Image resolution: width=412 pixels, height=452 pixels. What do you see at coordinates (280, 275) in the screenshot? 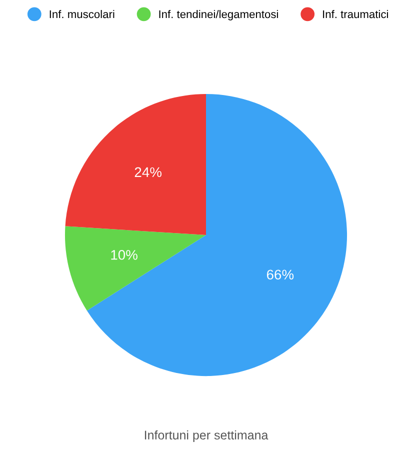
I see `data-label: 66%` at bounding box center [280, 275].